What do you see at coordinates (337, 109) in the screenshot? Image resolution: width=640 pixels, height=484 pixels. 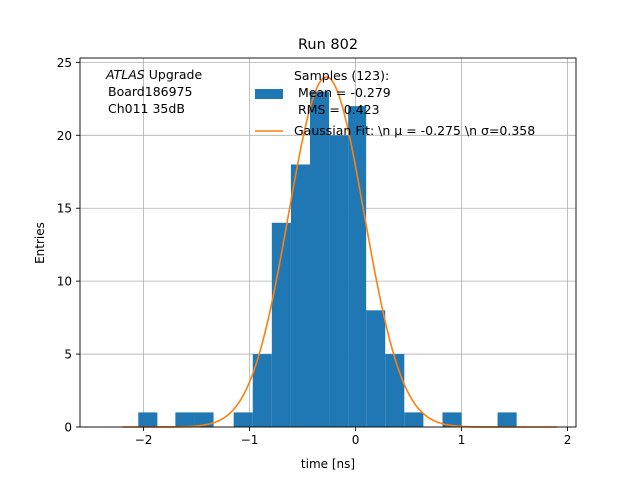 I see `legend-samples-line-3: RMS = 0.423` at bounding box center [337, 109].